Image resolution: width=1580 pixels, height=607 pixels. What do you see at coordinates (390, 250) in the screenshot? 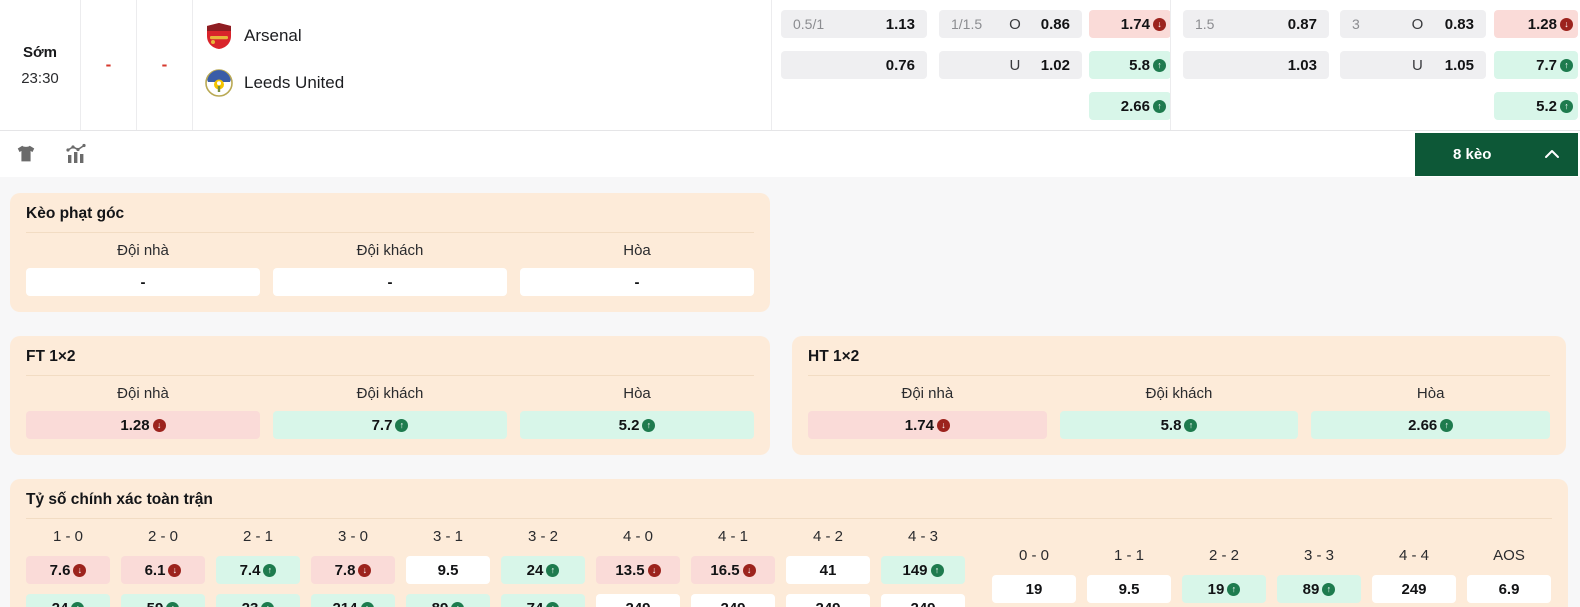
I see `away-header: Đội khách` at bounding box center [390, 250].